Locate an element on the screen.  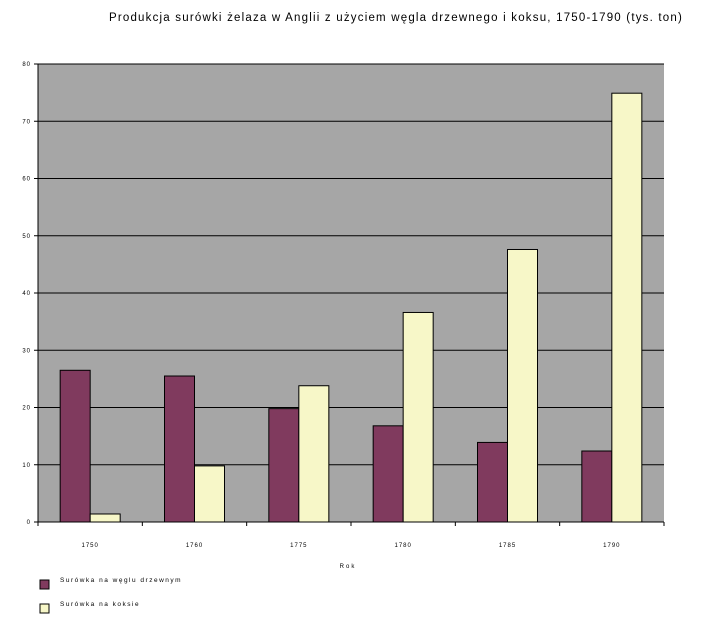
y-tick-label: 0 is located at coordinates (29, 523).